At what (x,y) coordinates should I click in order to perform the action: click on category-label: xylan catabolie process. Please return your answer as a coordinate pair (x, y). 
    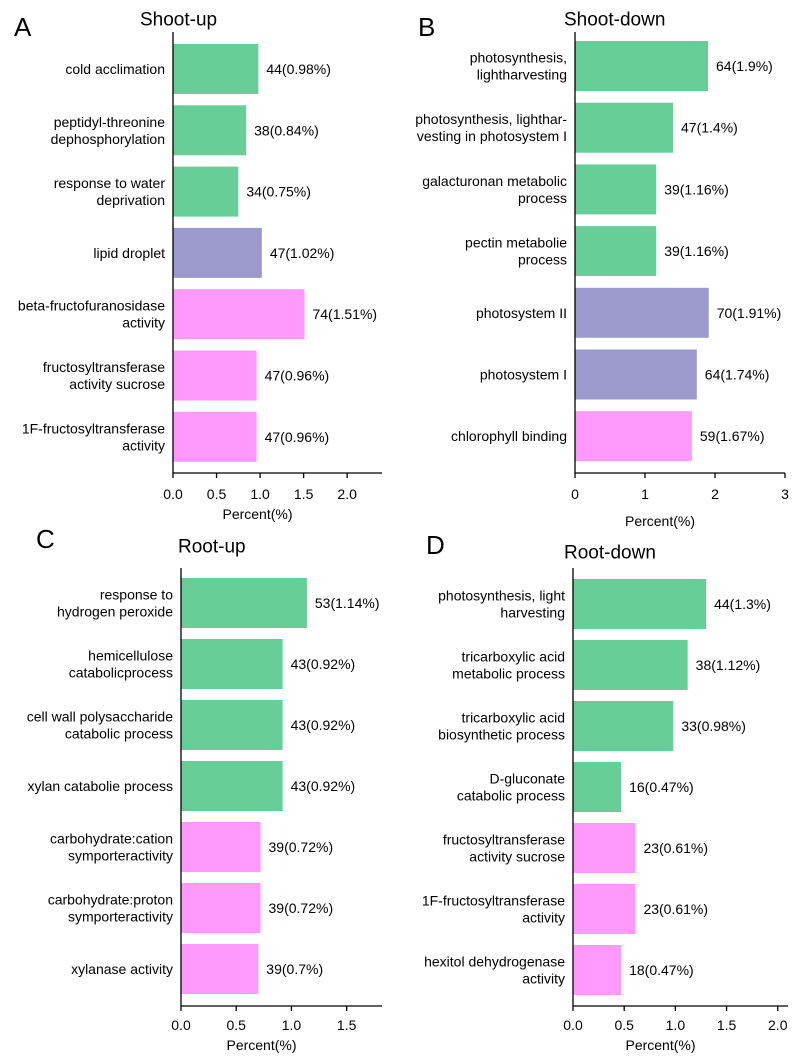
    Looking at the image, I should click on (100, 786).